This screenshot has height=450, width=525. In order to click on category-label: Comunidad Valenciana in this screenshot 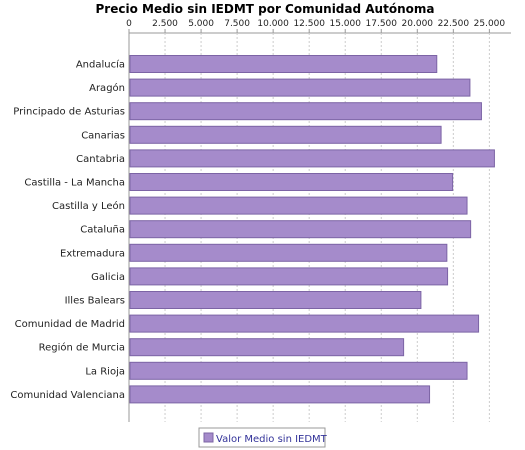, I will do `click(67, 395)`.